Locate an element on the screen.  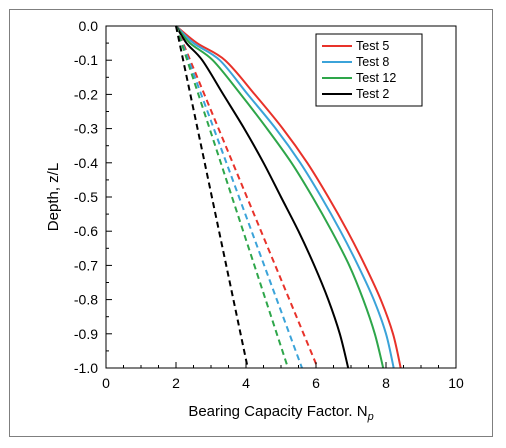
legend-label-test-12: Test 12 is located at coordinates (376, 78).